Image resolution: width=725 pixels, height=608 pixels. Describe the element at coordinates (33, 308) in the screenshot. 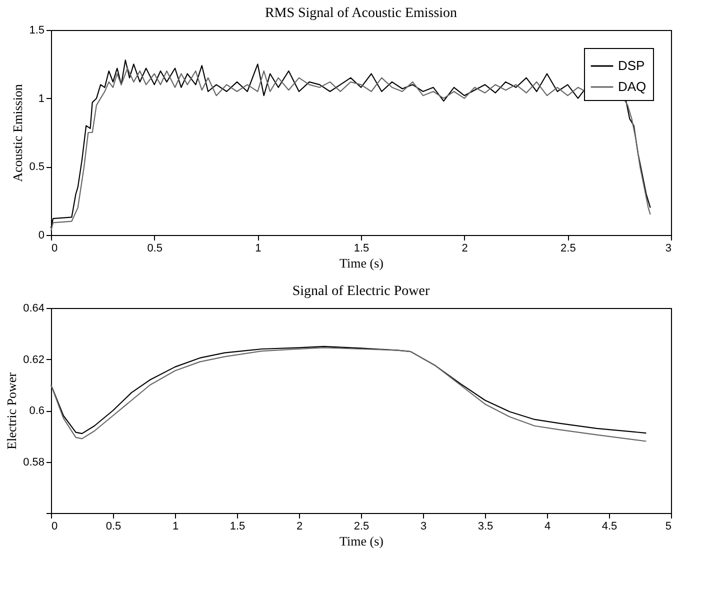

I see `y-tick-label: 0.64` at that location.